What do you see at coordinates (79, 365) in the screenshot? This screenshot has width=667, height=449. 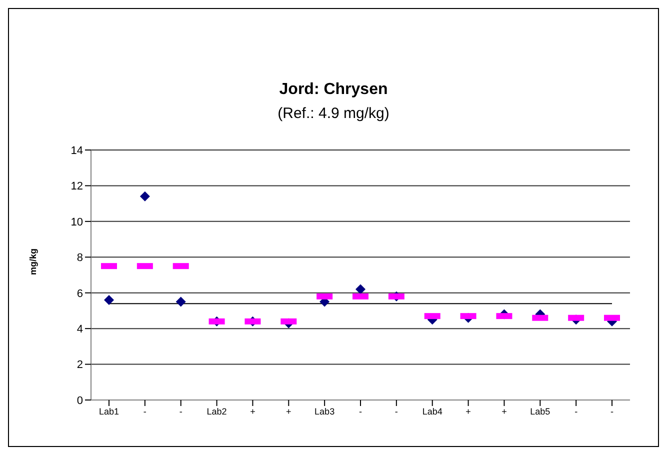 I see `y-tick-label: 2` at bounding box center [79, 365].